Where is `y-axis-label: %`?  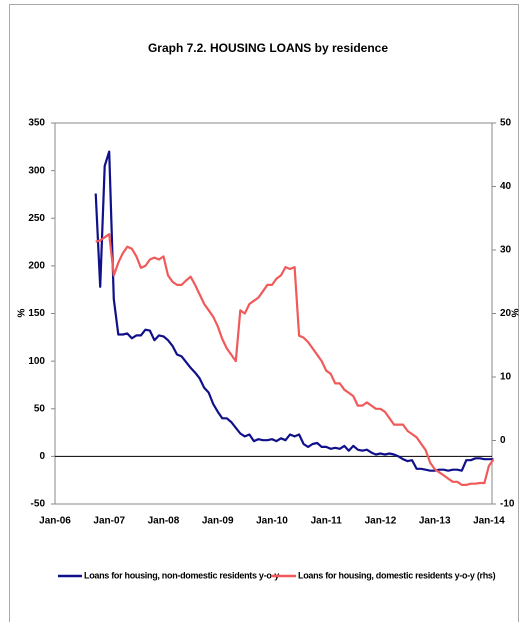
y-axis-label: % is located at coordinates (22, 312).